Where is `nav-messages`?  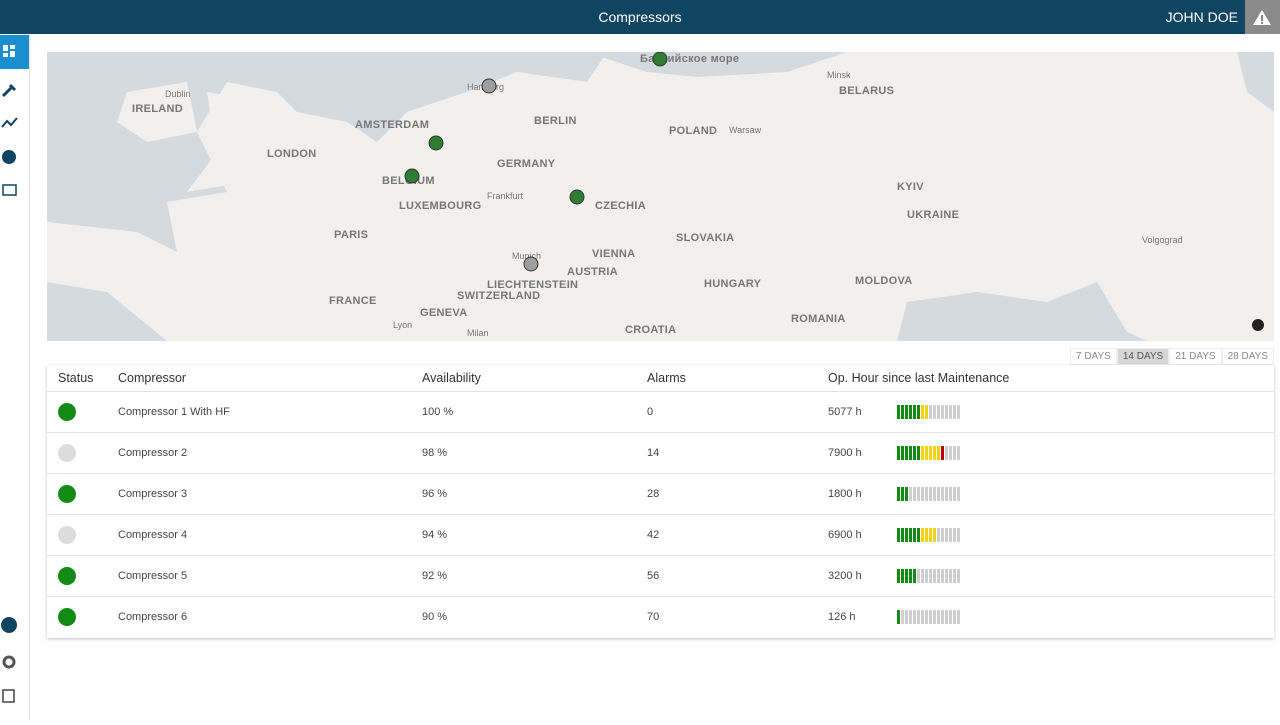 nav-messages is located at coordinates (9, 190).